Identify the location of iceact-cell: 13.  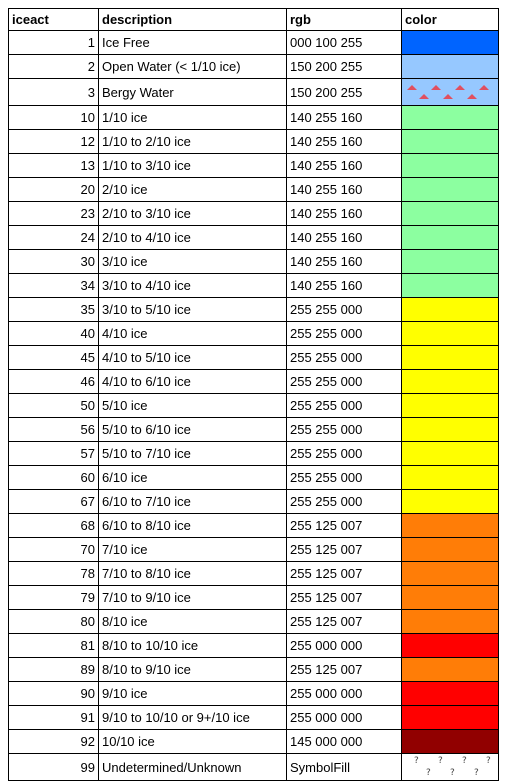
(53, 165).